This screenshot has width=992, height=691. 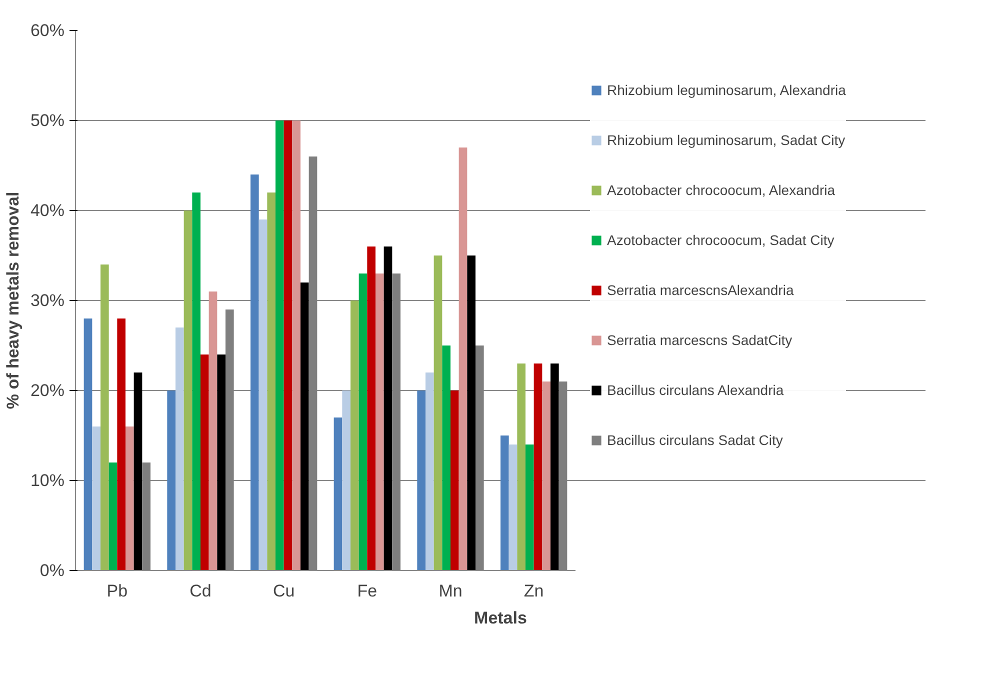 I want to click on x-tick-label: Cd, so click(x=201, y=591).